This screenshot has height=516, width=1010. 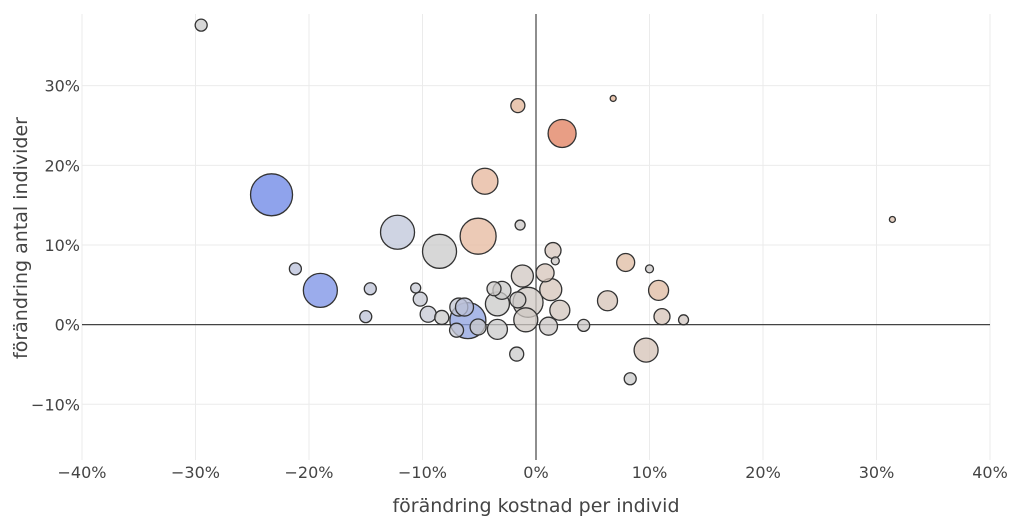 What do you see at coordinates (21, 238) in the screenshot?
I see `y-axis-title: förändring antal individer` at bounding box center [21, 238].